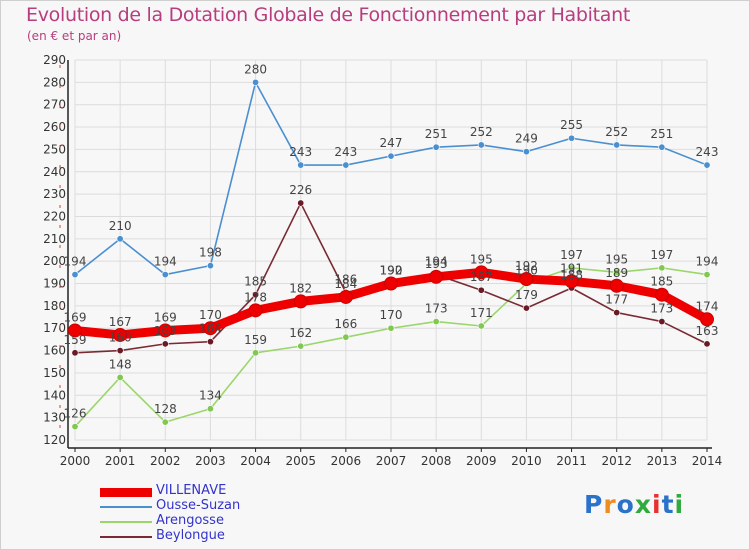 This screenshot has height=550, width=750. What do you see at coordinates (255, 282) in the screenshot?
I see `data-label-beylongue: 185` at bounding box center [255, 282].